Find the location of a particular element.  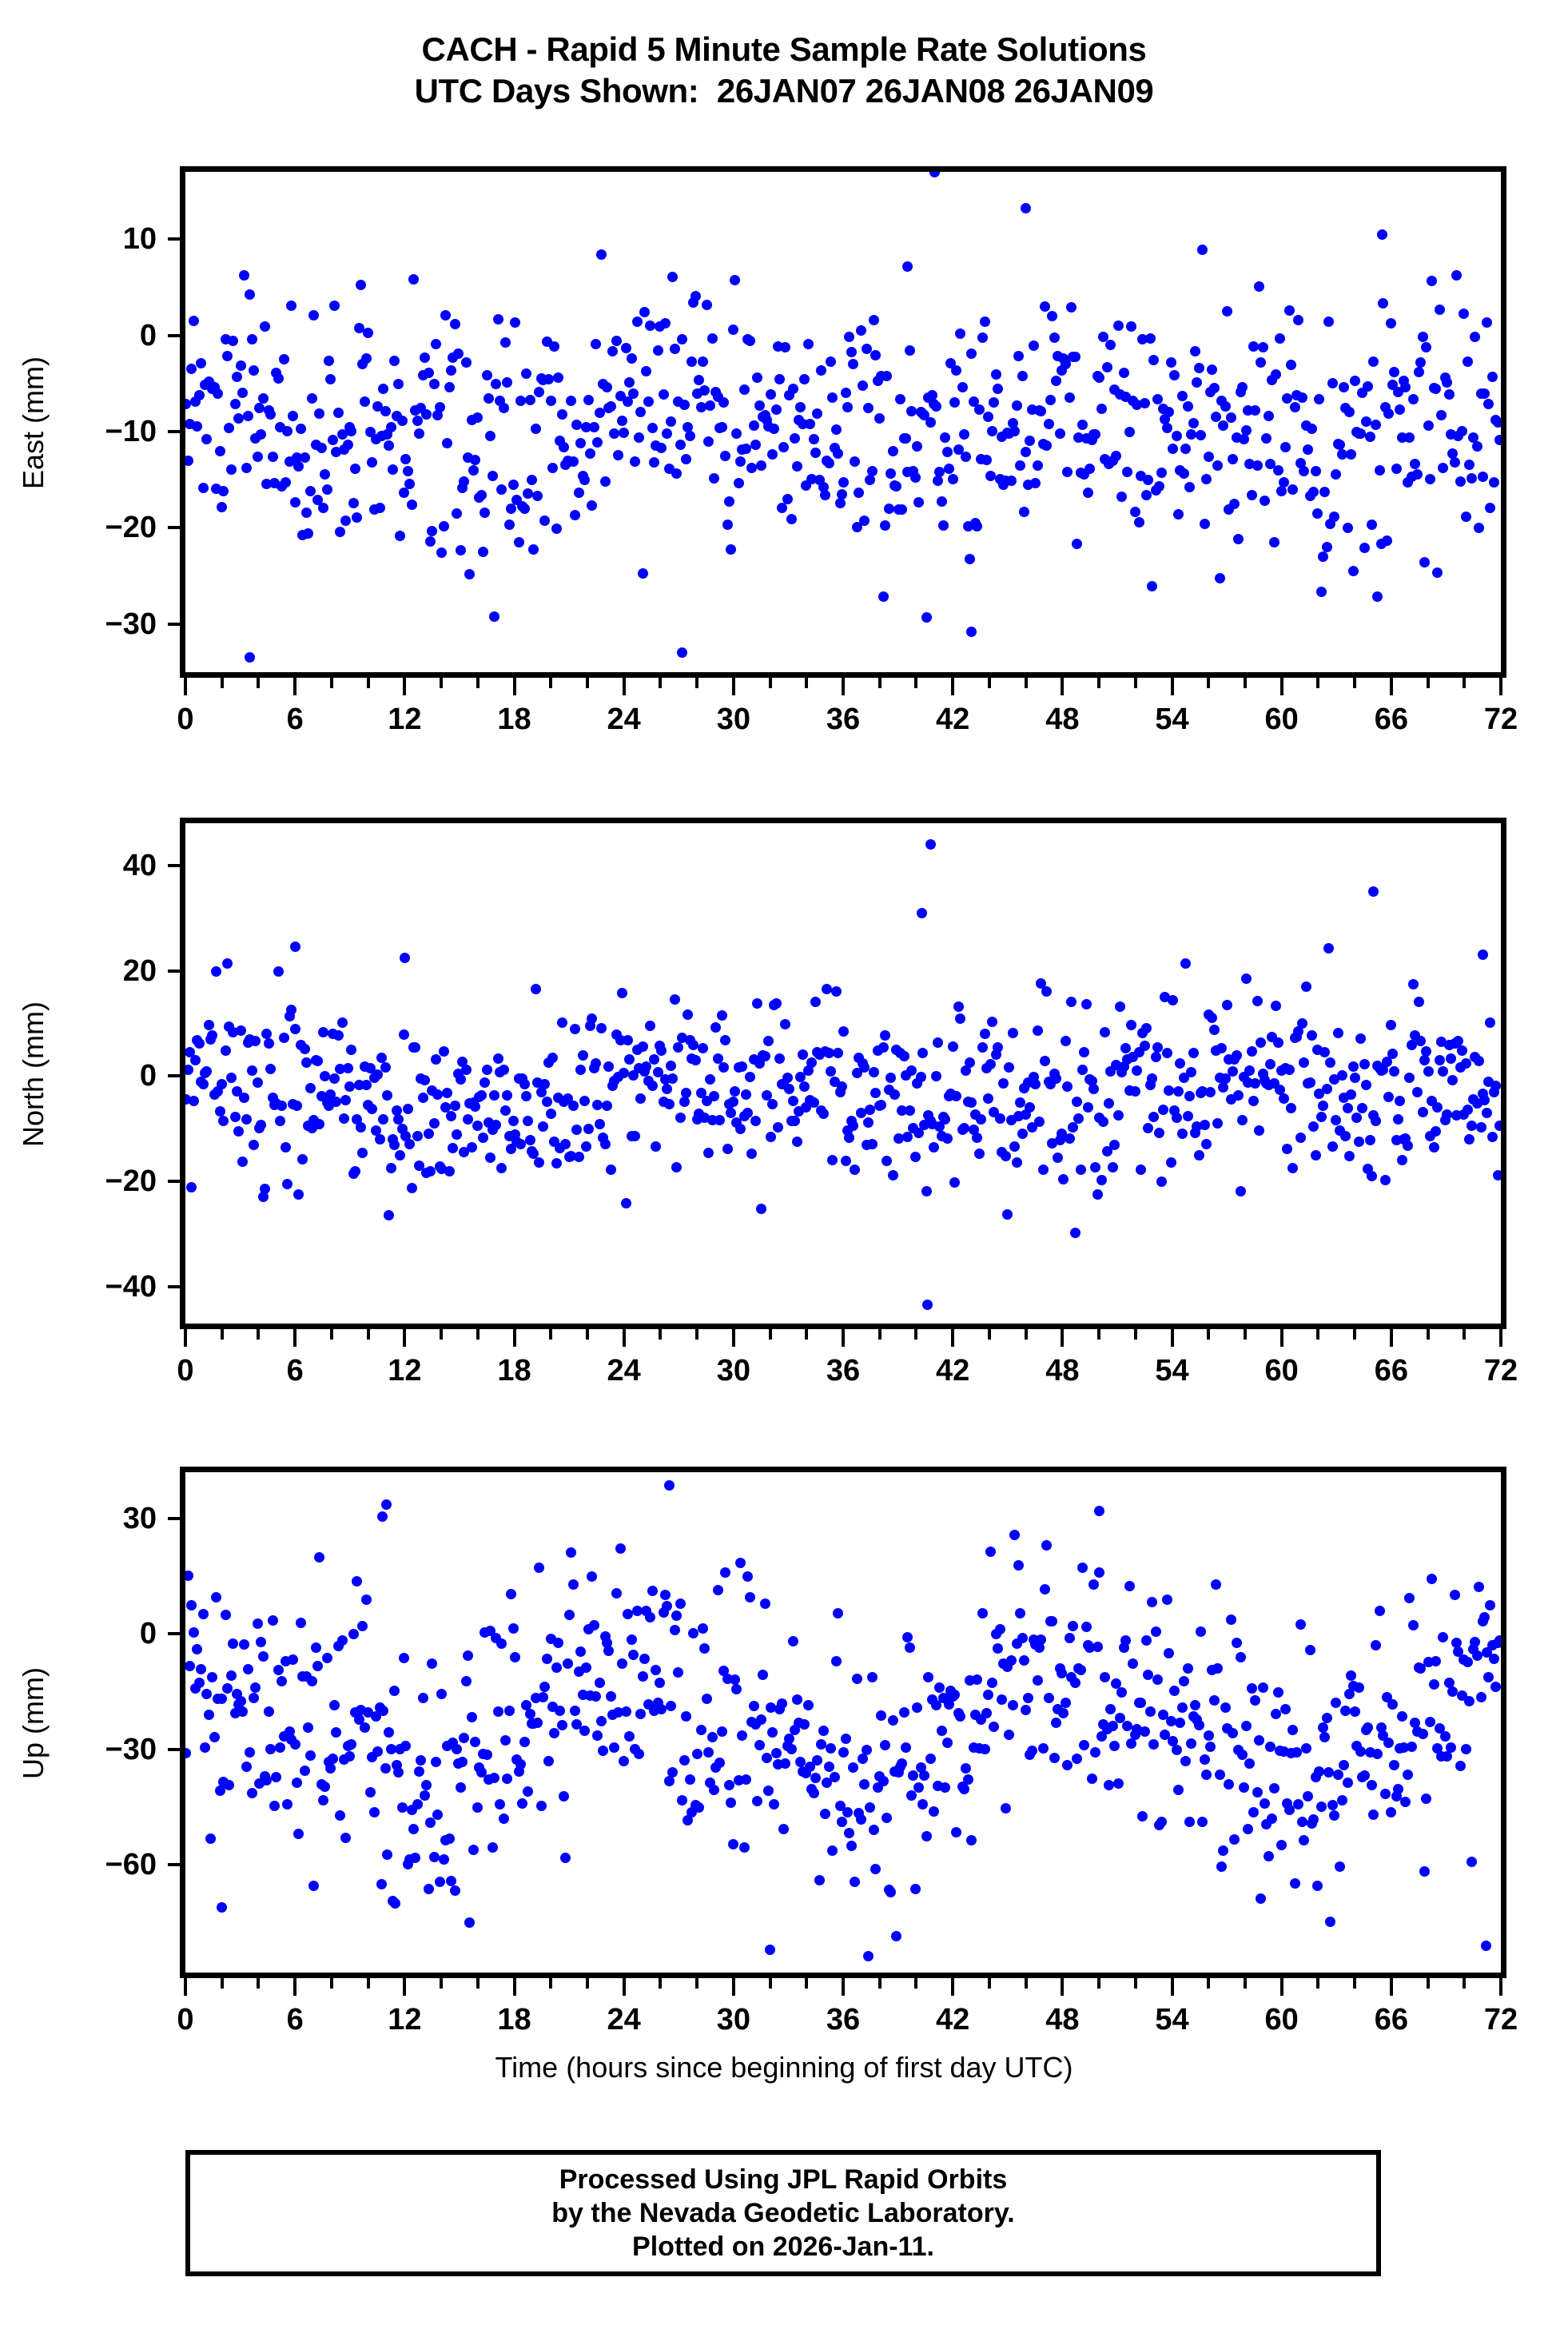

x-tick-label: 24 is located at coordinates (624, 1371).